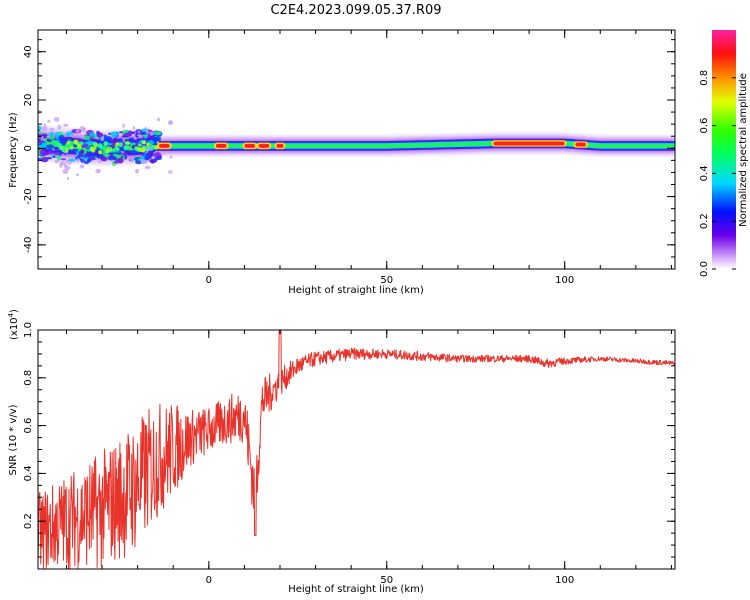  I want to click on colorbar-tick-label: 0.8, so click(704, 78).